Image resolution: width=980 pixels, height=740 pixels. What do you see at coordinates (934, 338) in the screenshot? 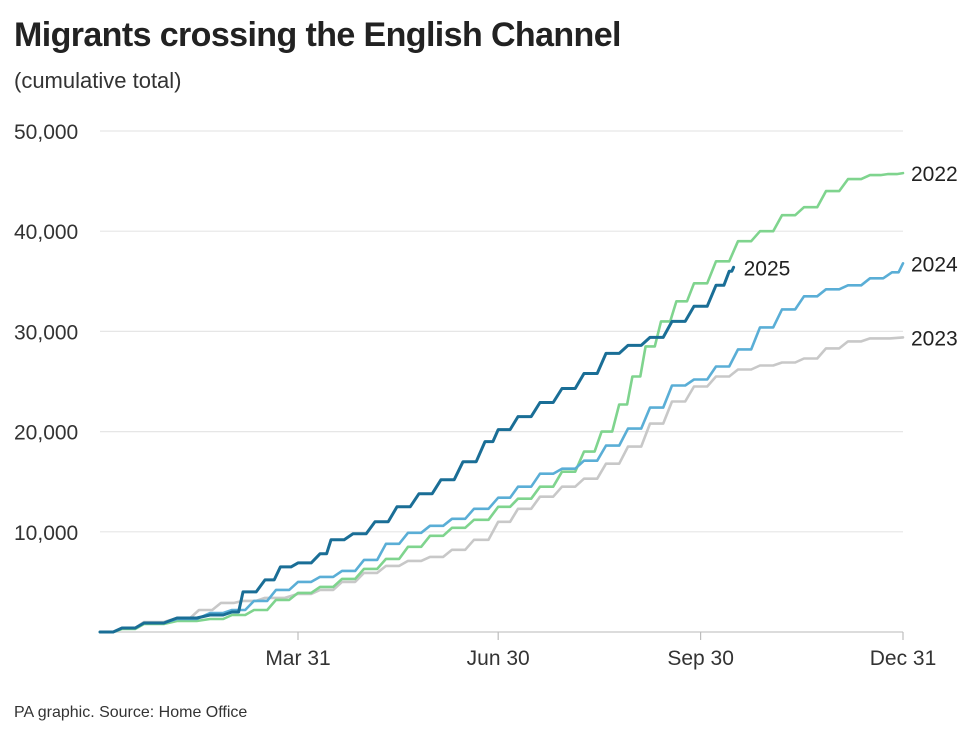
I see `series-label-2023: 2023` at bounding box center [934, 338].